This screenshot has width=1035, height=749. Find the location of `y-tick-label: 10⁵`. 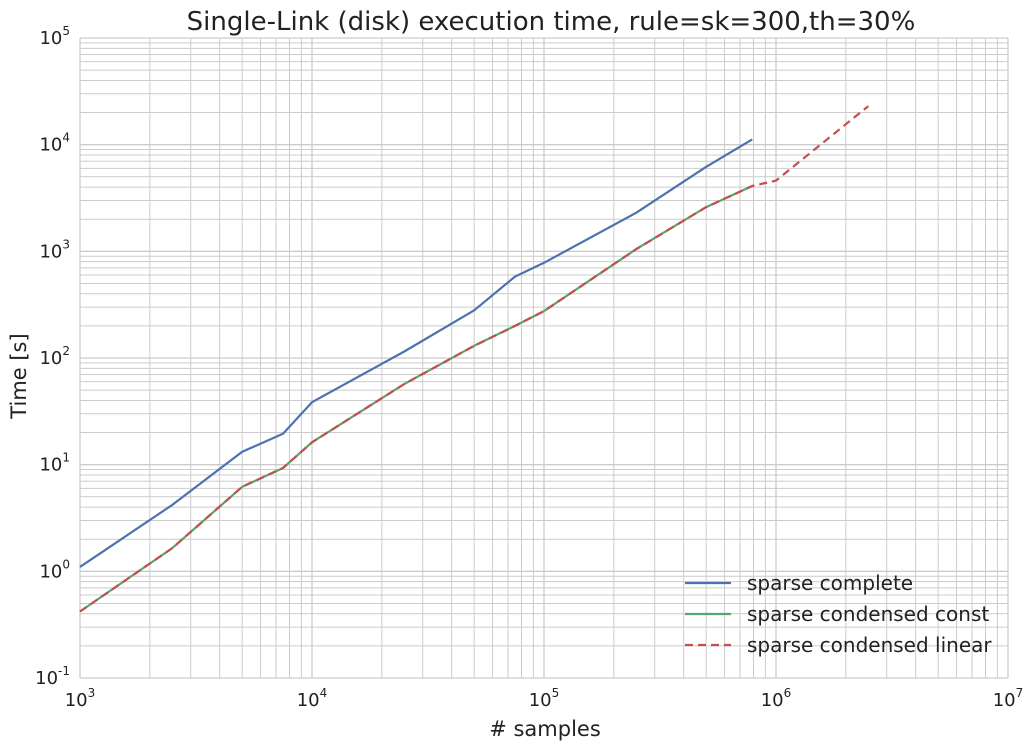

y-tick-label: 10⁵ is located at coordinates (54, 36).